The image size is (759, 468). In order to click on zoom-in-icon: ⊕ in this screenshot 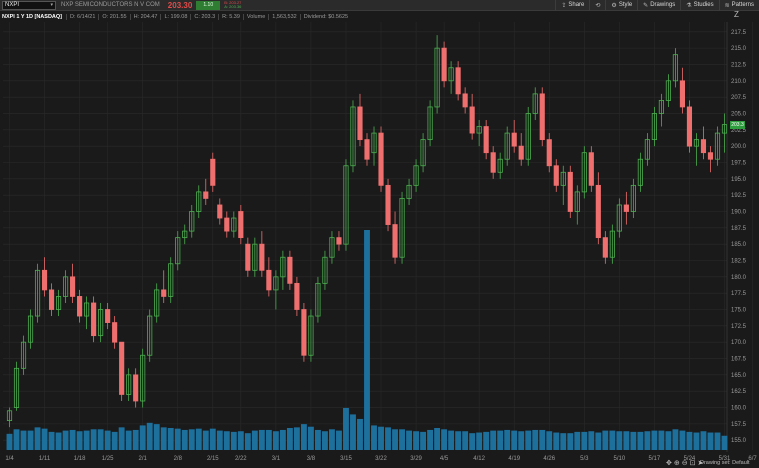, I will do `click(676, 463)`.